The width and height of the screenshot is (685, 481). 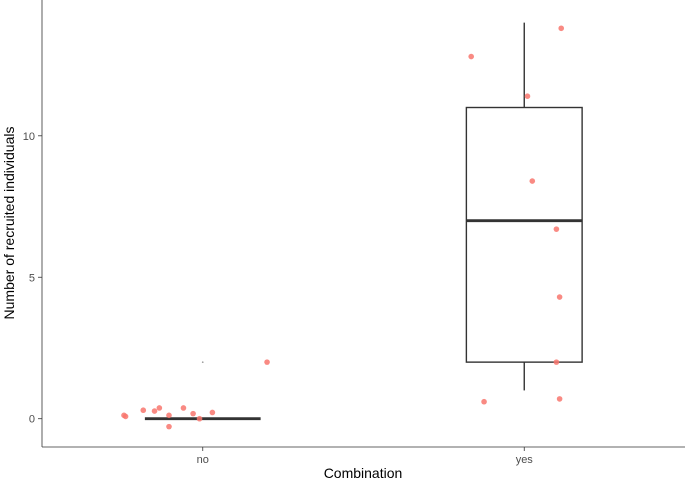 I want to click on y-ticks: 0 5 10, so click(x=32, y=278).